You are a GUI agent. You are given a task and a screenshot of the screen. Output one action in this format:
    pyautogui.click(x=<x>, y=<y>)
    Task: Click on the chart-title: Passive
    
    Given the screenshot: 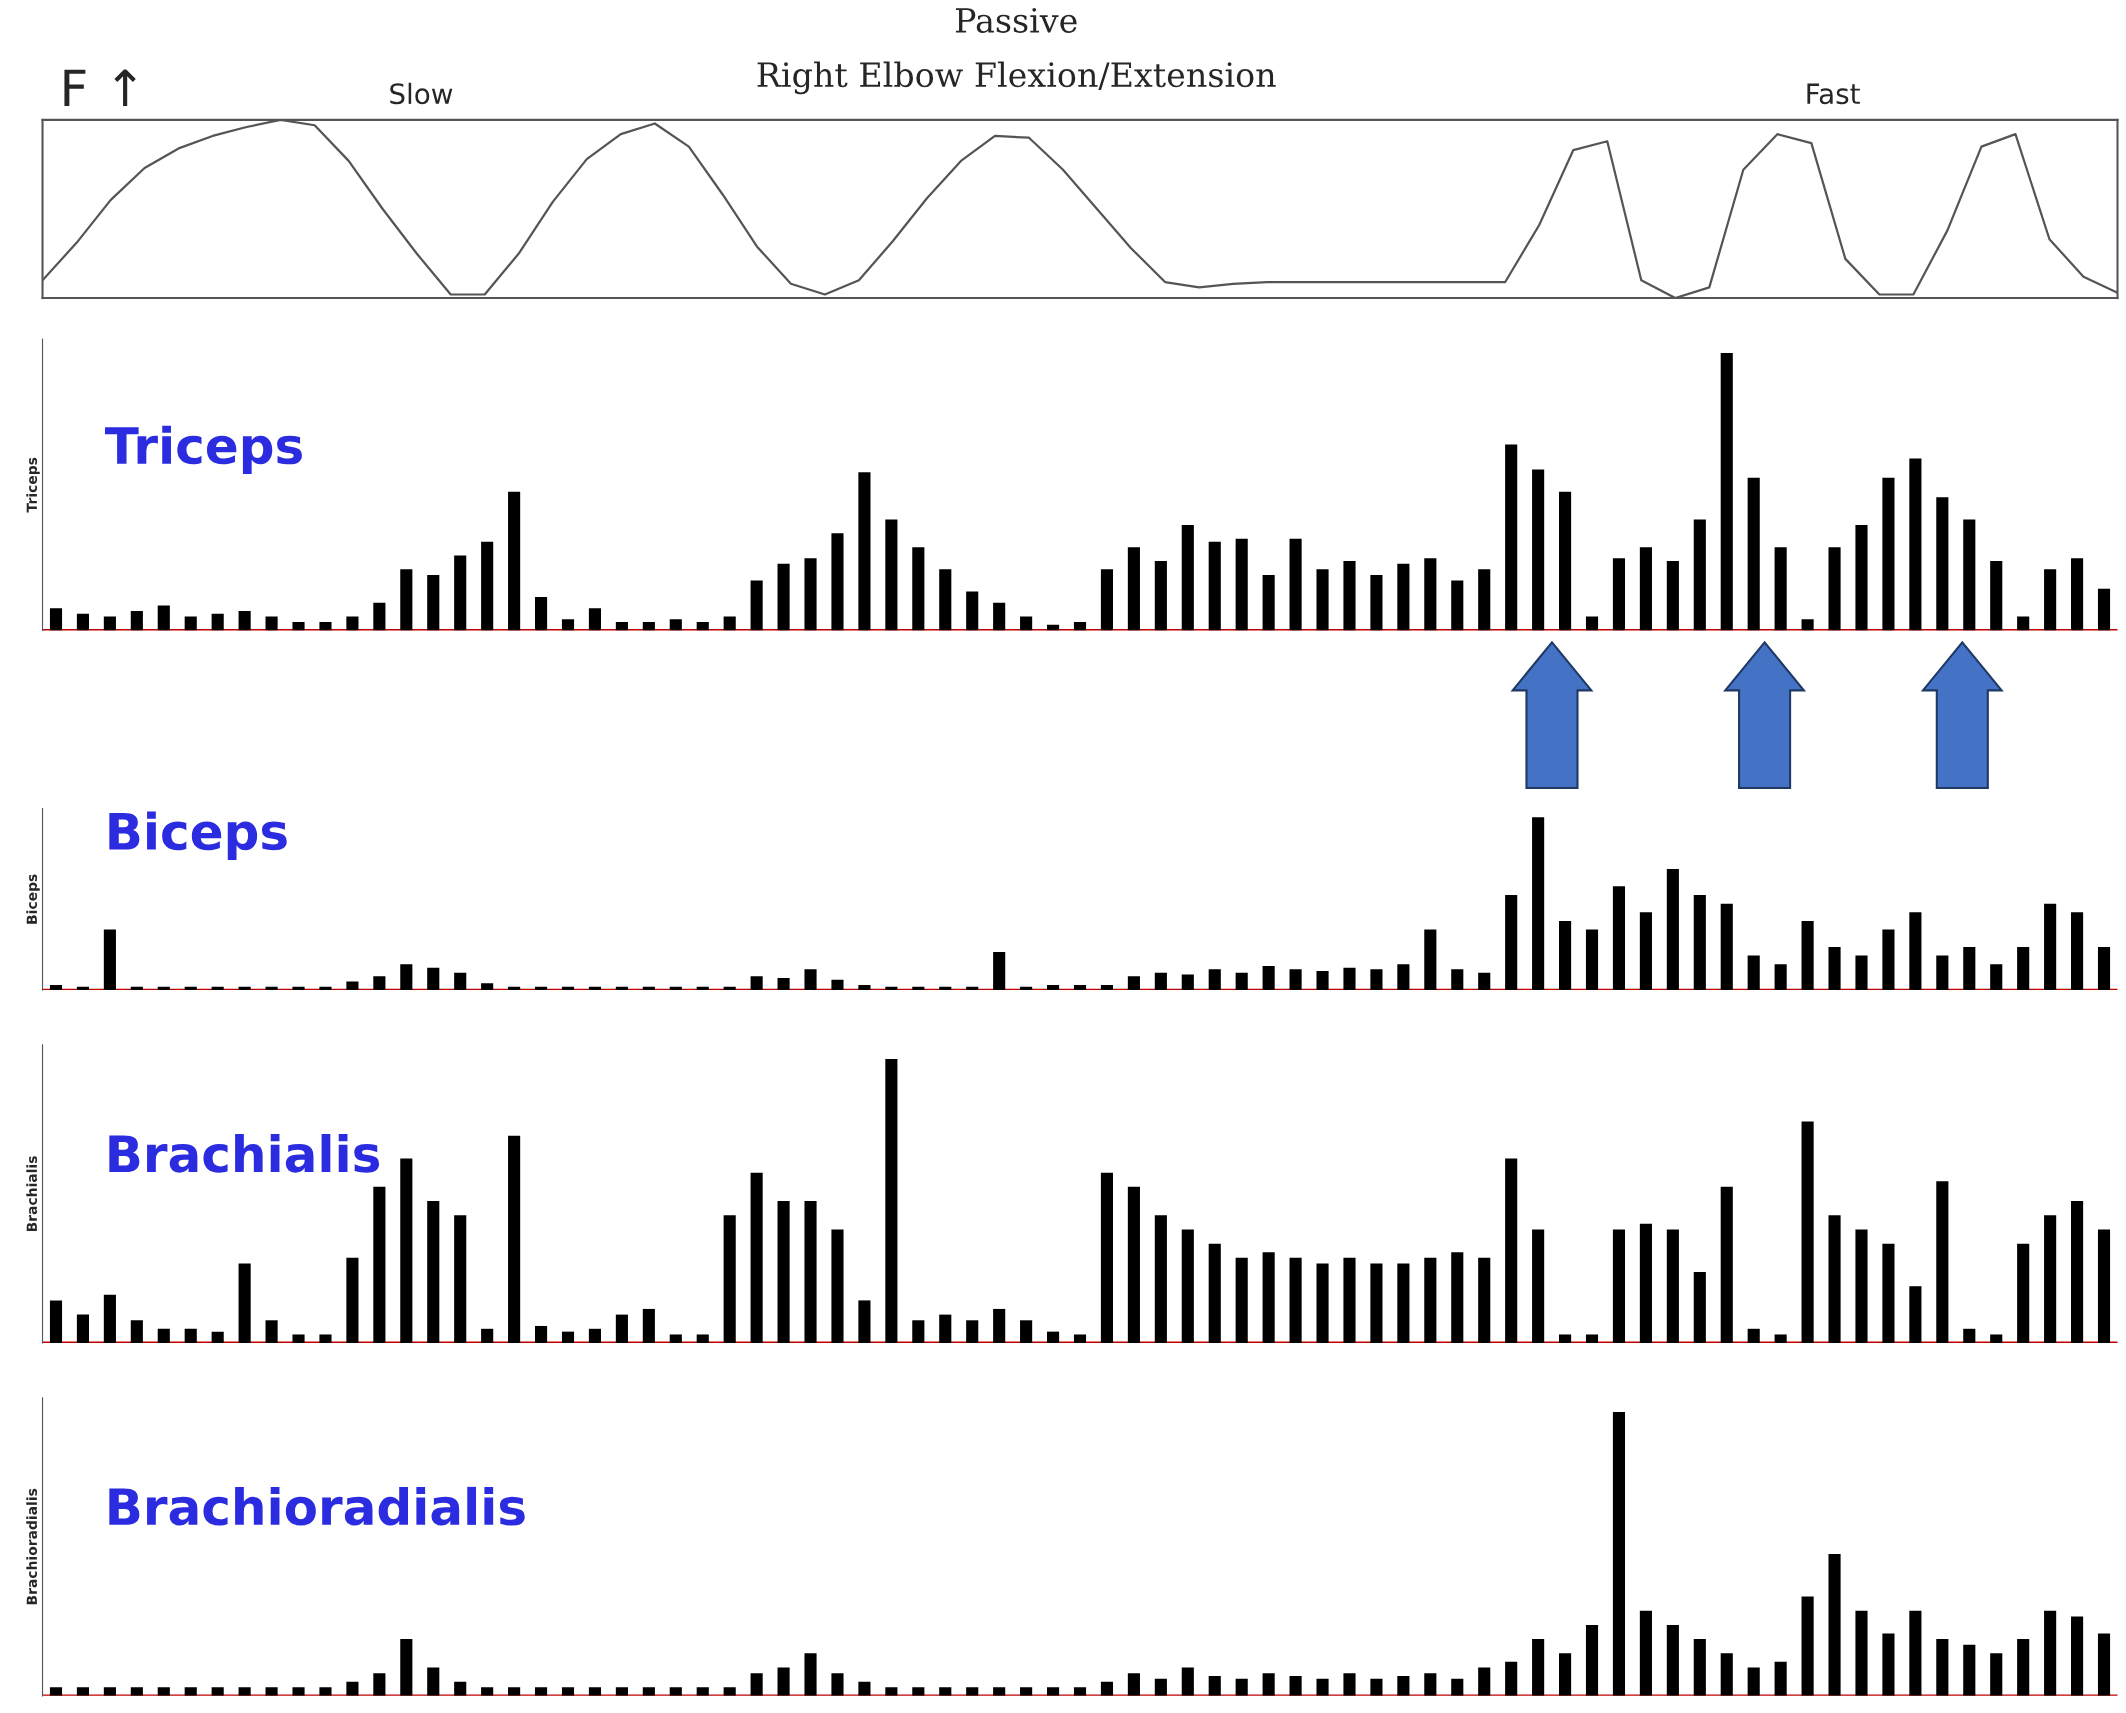 What is the action you would take?
    pyautogui.click(x=1016, y=20)
    